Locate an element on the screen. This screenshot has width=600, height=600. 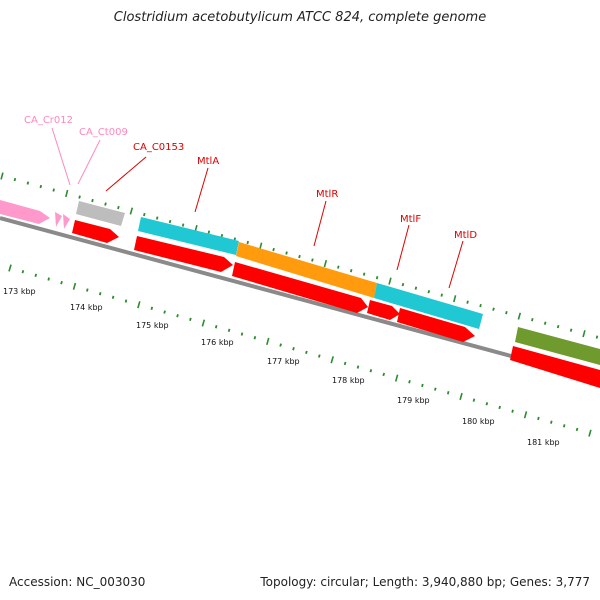
scale-label-179: 179 kbp is located at coordinates (413, 400).